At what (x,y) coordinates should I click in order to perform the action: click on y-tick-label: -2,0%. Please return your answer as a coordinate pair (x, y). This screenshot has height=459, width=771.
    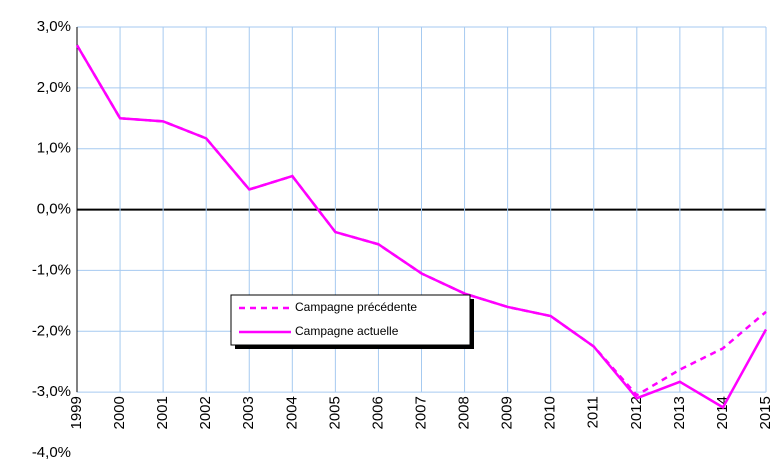
    Looking at the image, I should click on (51, 330).